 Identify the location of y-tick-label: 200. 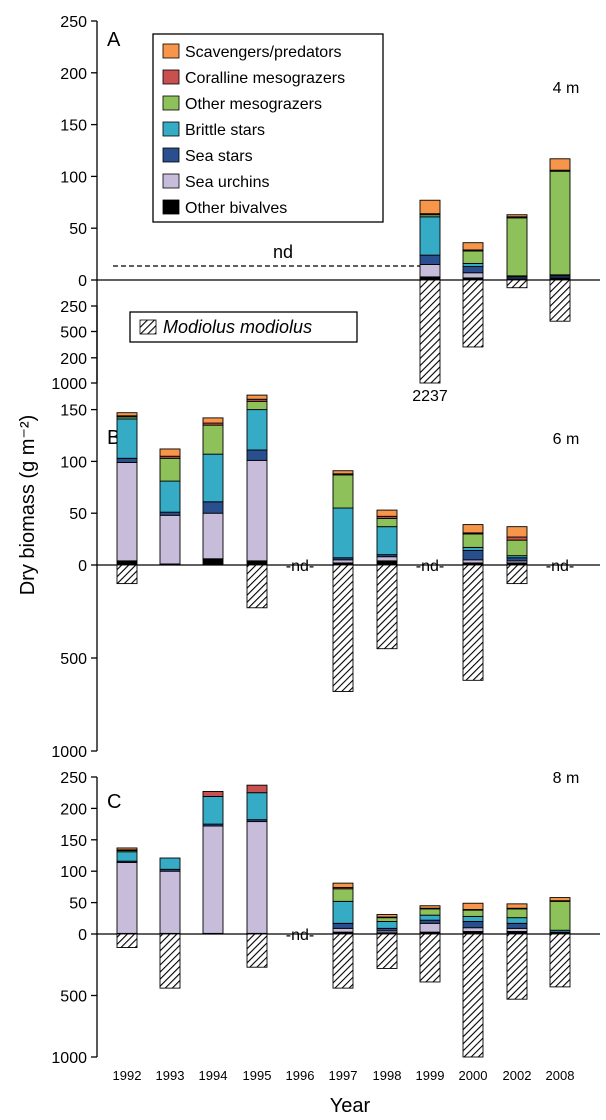
(73, 359).